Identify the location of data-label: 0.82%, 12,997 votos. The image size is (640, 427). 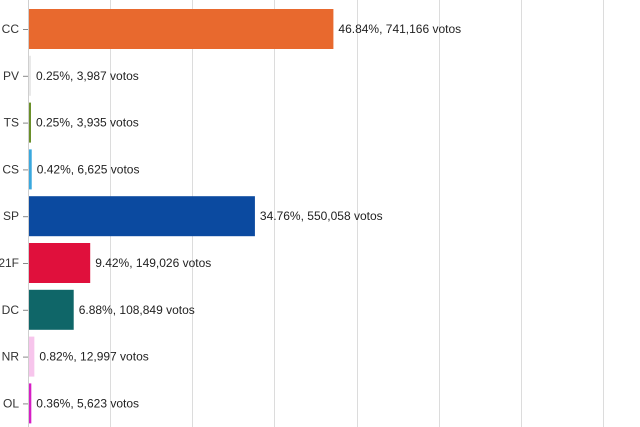
(93, 357).